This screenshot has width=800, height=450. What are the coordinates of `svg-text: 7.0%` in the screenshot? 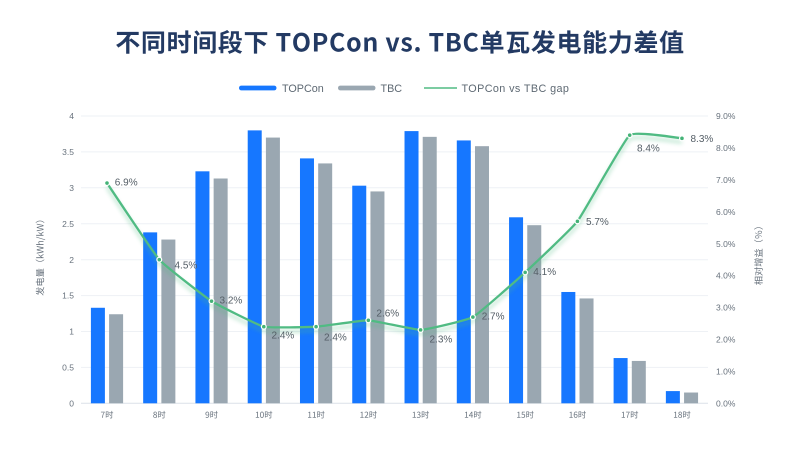 It's located at (726, 180).